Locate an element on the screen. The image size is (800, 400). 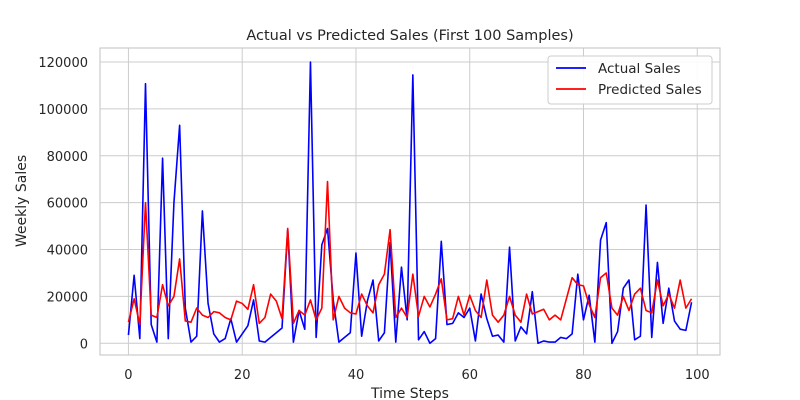
y-tick-label: 0 is located at coordinates (84, 344).